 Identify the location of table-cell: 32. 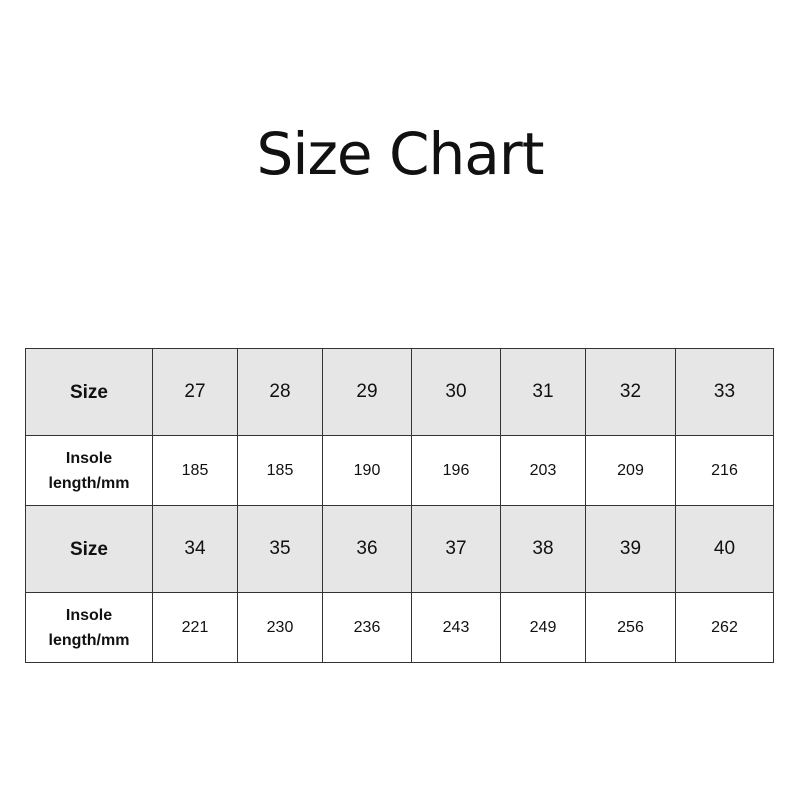
(630, 392).